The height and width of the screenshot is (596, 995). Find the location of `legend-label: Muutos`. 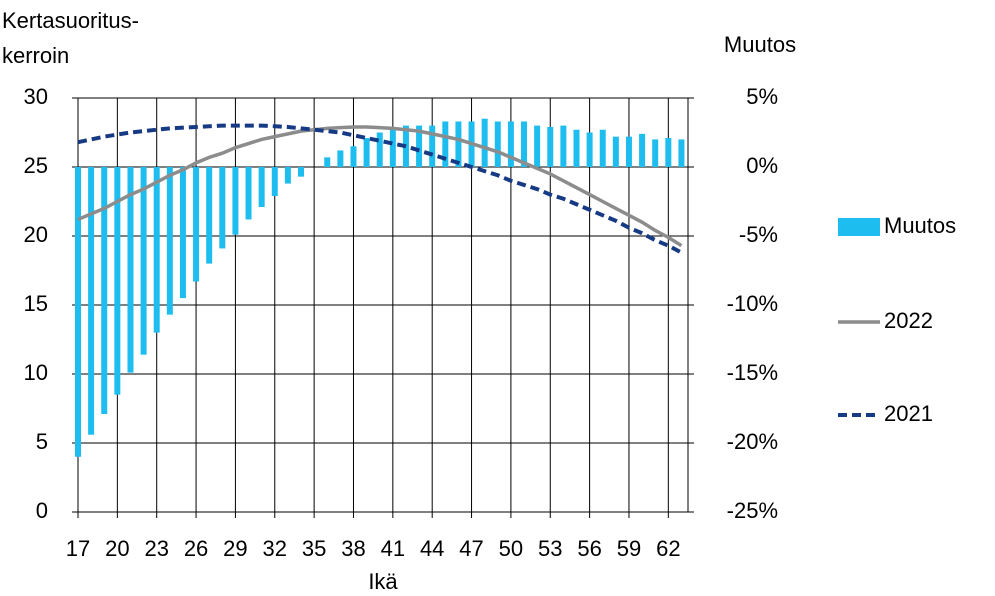

legend-label: Muutos is located at coordinates (920, 225).